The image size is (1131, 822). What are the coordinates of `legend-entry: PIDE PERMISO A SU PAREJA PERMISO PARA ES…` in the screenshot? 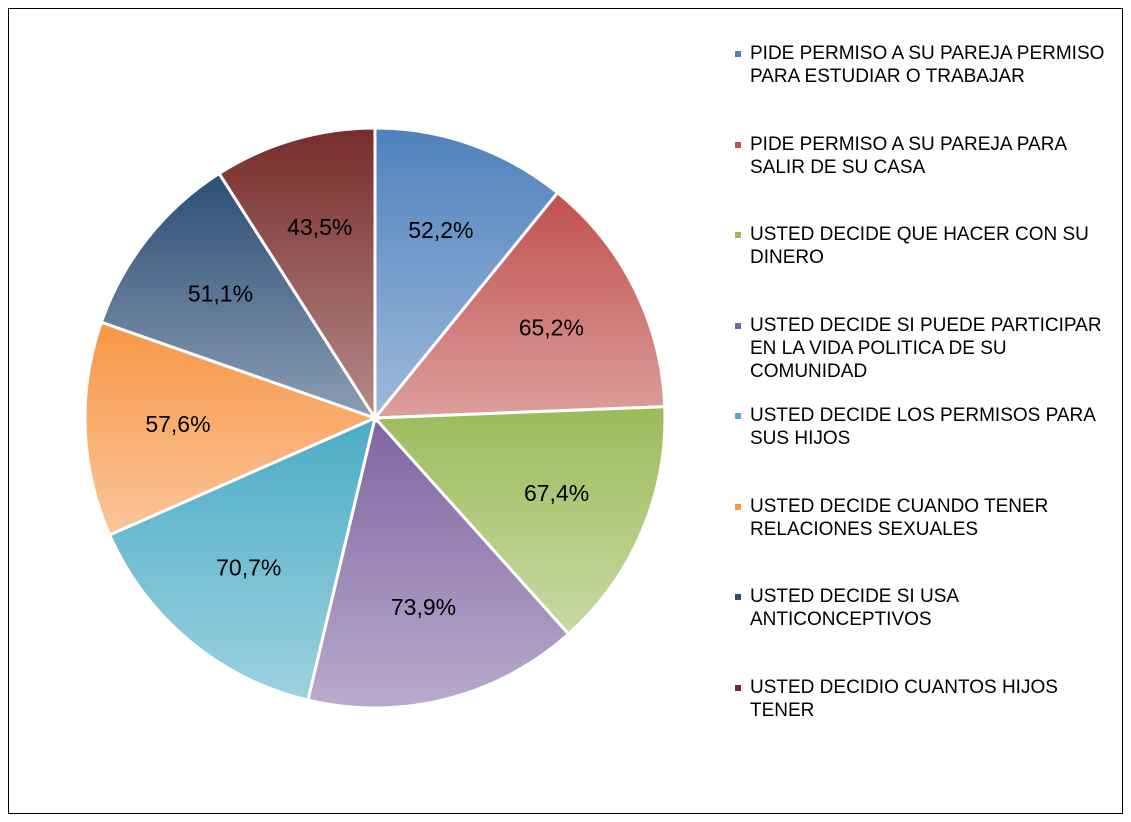 It's located at (930, 65).